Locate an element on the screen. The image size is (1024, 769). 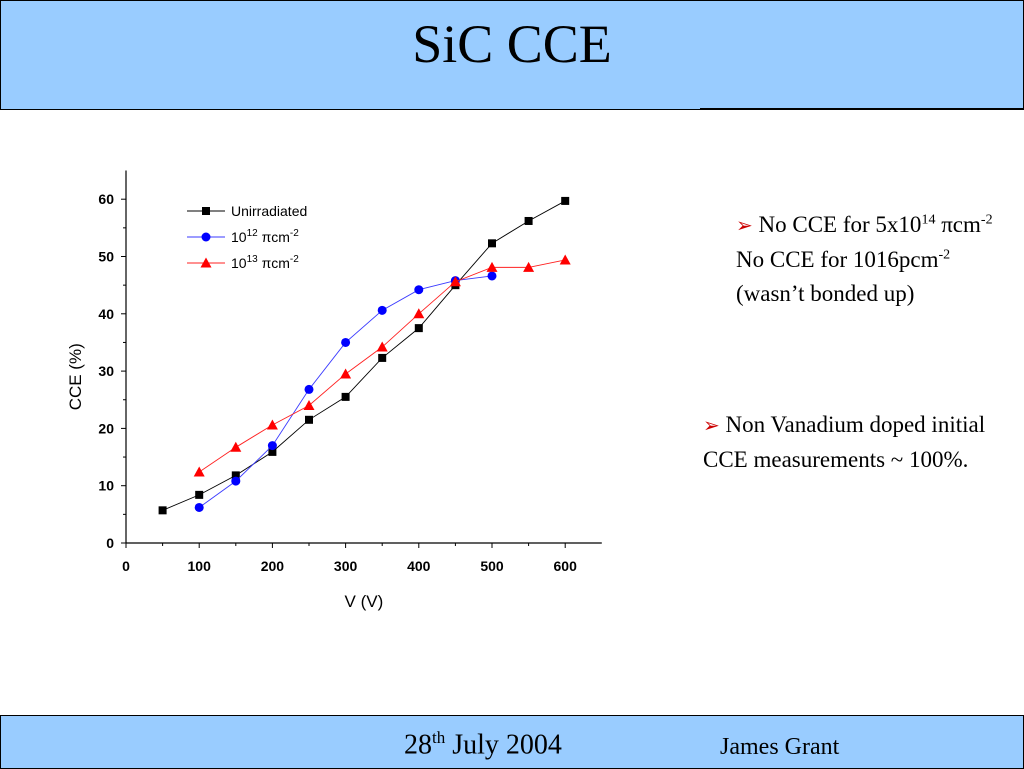
title-divider is located at coordinates (862, 109).